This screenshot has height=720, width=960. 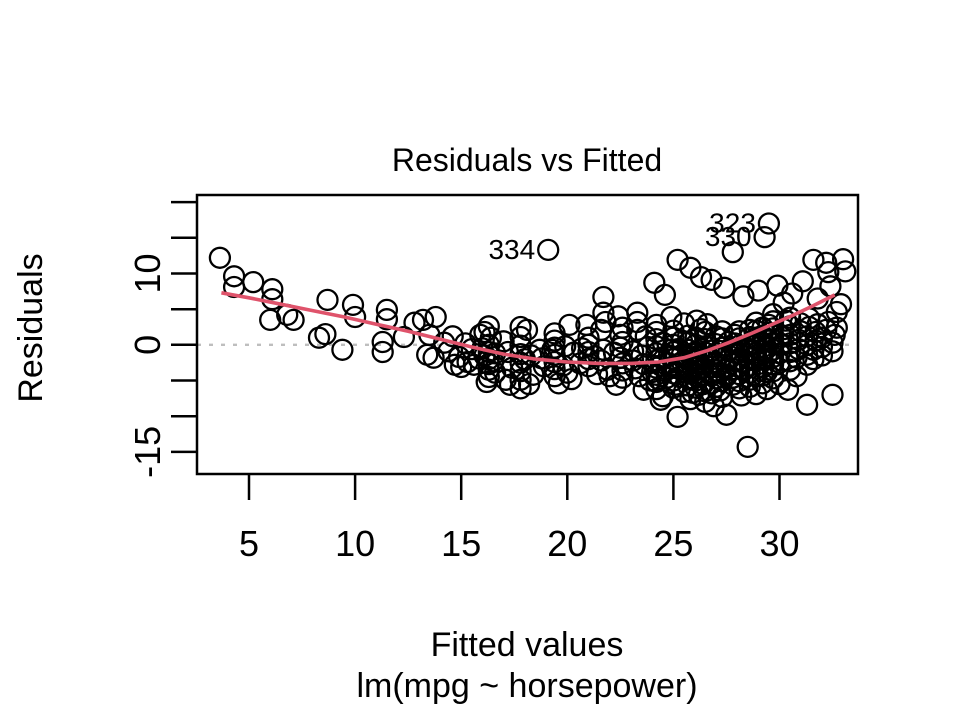 I want to click on y-axis-label: Residuals, so click(x=31, y=327).